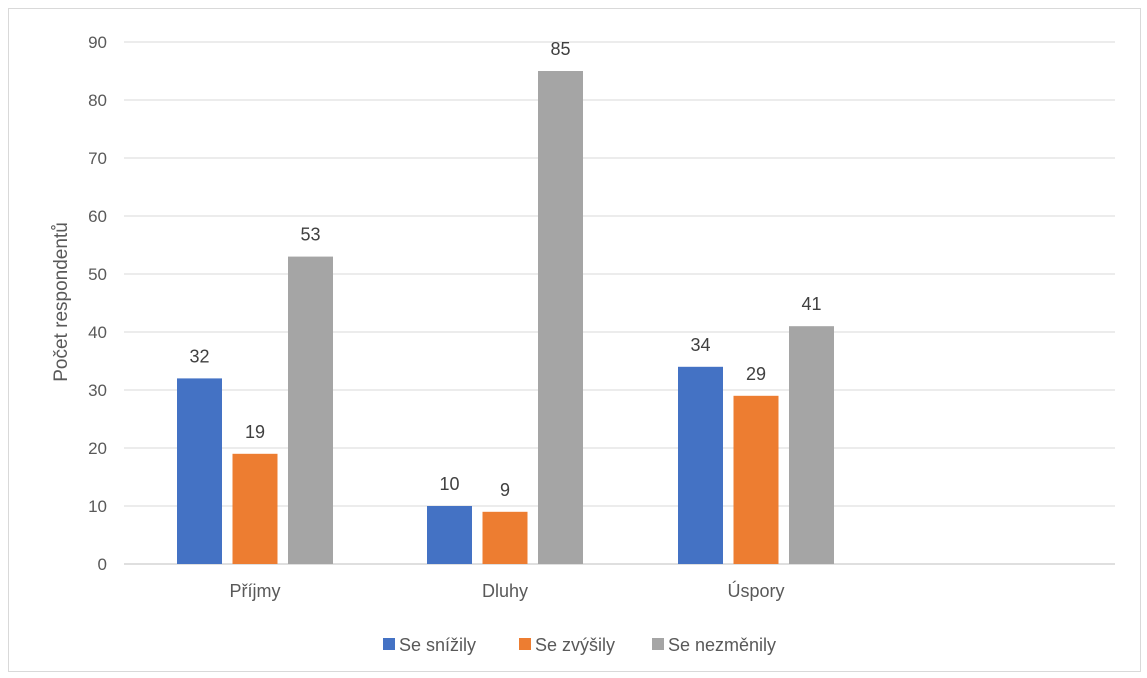 This screenshot has width=1147, height=678. I want to click on legend: Se snížily Se zvýšily Se nezměnily, so click(579, 645).